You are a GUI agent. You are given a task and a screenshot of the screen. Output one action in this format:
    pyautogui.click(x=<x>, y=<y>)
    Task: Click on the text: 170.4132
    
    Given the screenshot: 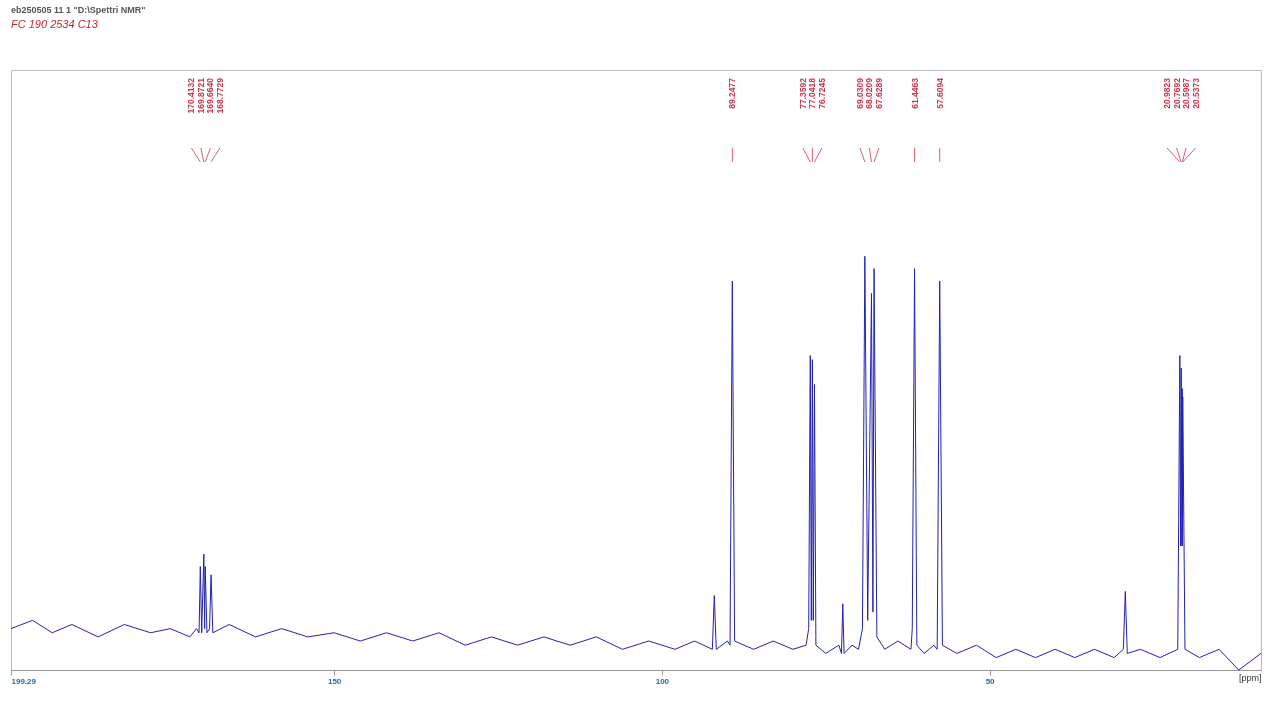 What is the action you would take?
    pyautogui.click(x=191, y=95)
    